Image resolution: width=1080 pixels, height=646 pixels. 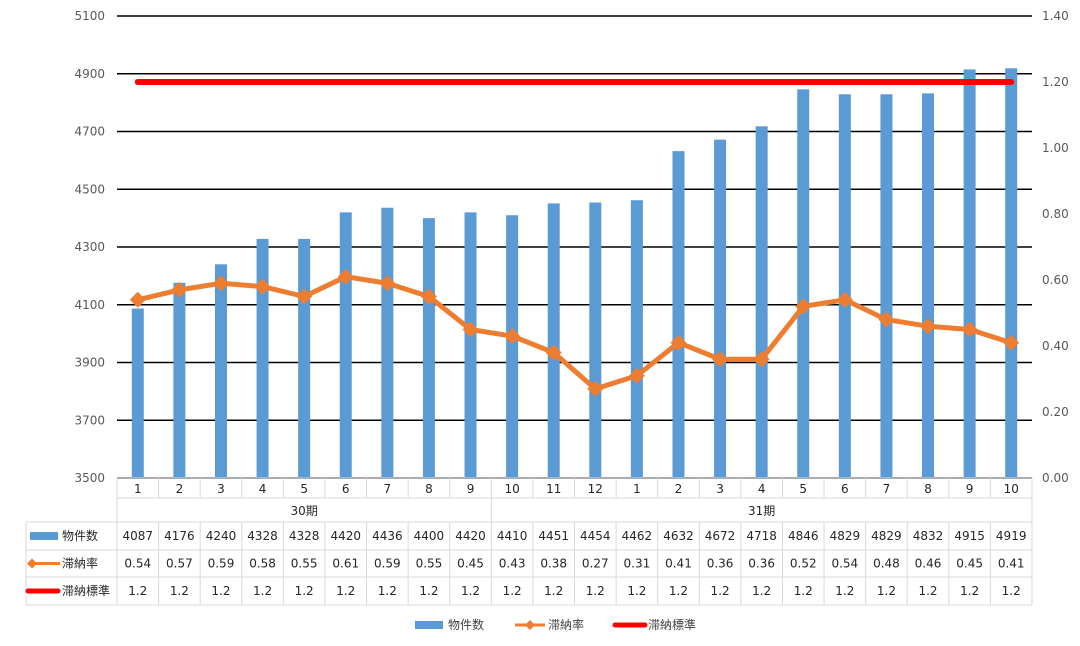 What do you see at coordinates (345, 536) in the screenshot?
I see `table-cell: 4420` at bounding box center [345, 536].